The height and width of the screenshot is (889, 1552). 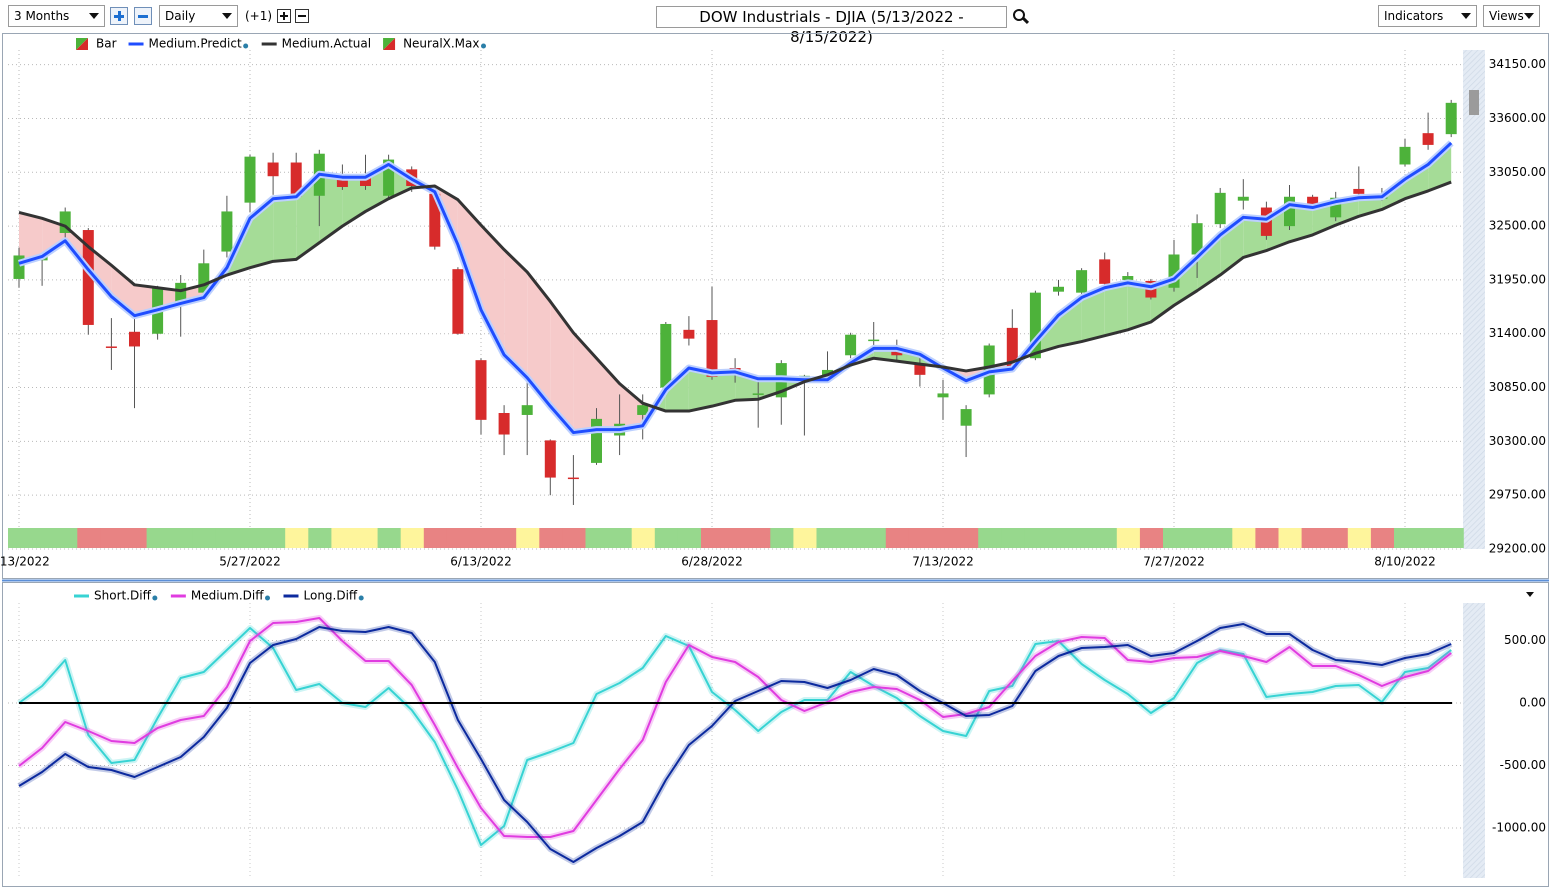 What do you see at coordinates (1517, 172) in the screenshot?
I see `y-tick-label: 33050.00` at bounding box center [1517, 172].